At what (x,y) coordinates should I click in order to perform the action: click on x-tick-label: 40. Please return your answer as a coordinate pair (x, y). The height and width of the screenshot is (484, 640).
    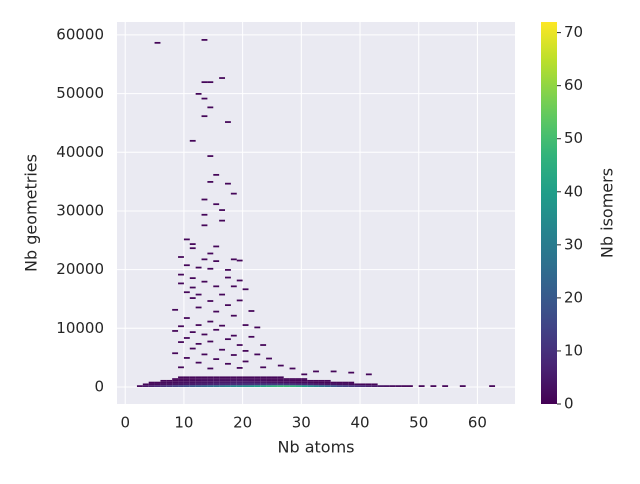
    Looking at the image, I should click on (359, 423).